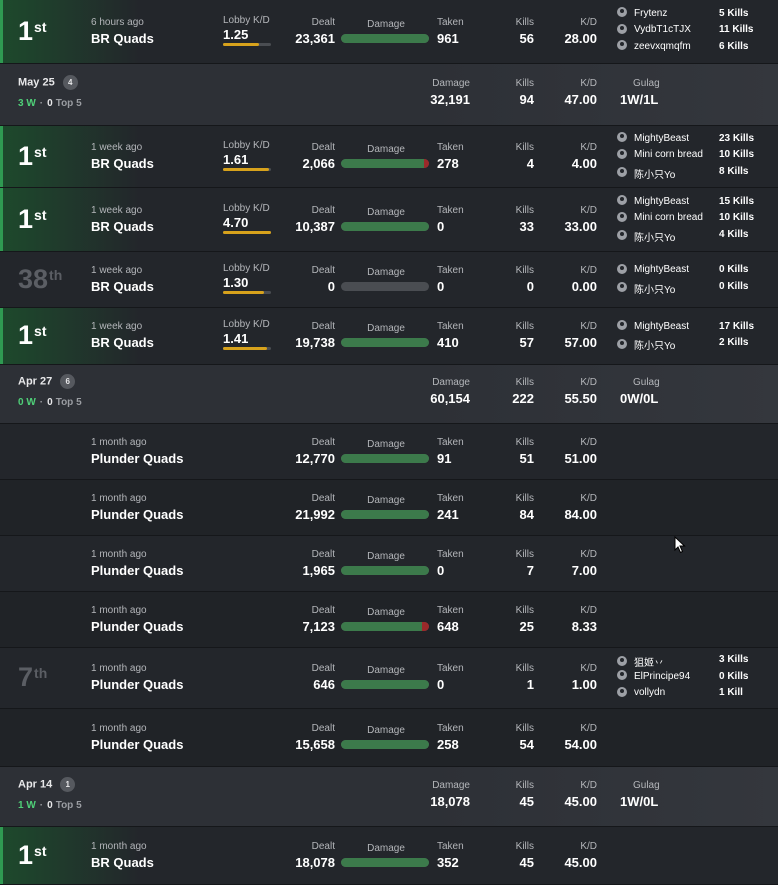 This screenshot has width=778, height=885. I want to click on taken-value: 0, so click(441, 226).